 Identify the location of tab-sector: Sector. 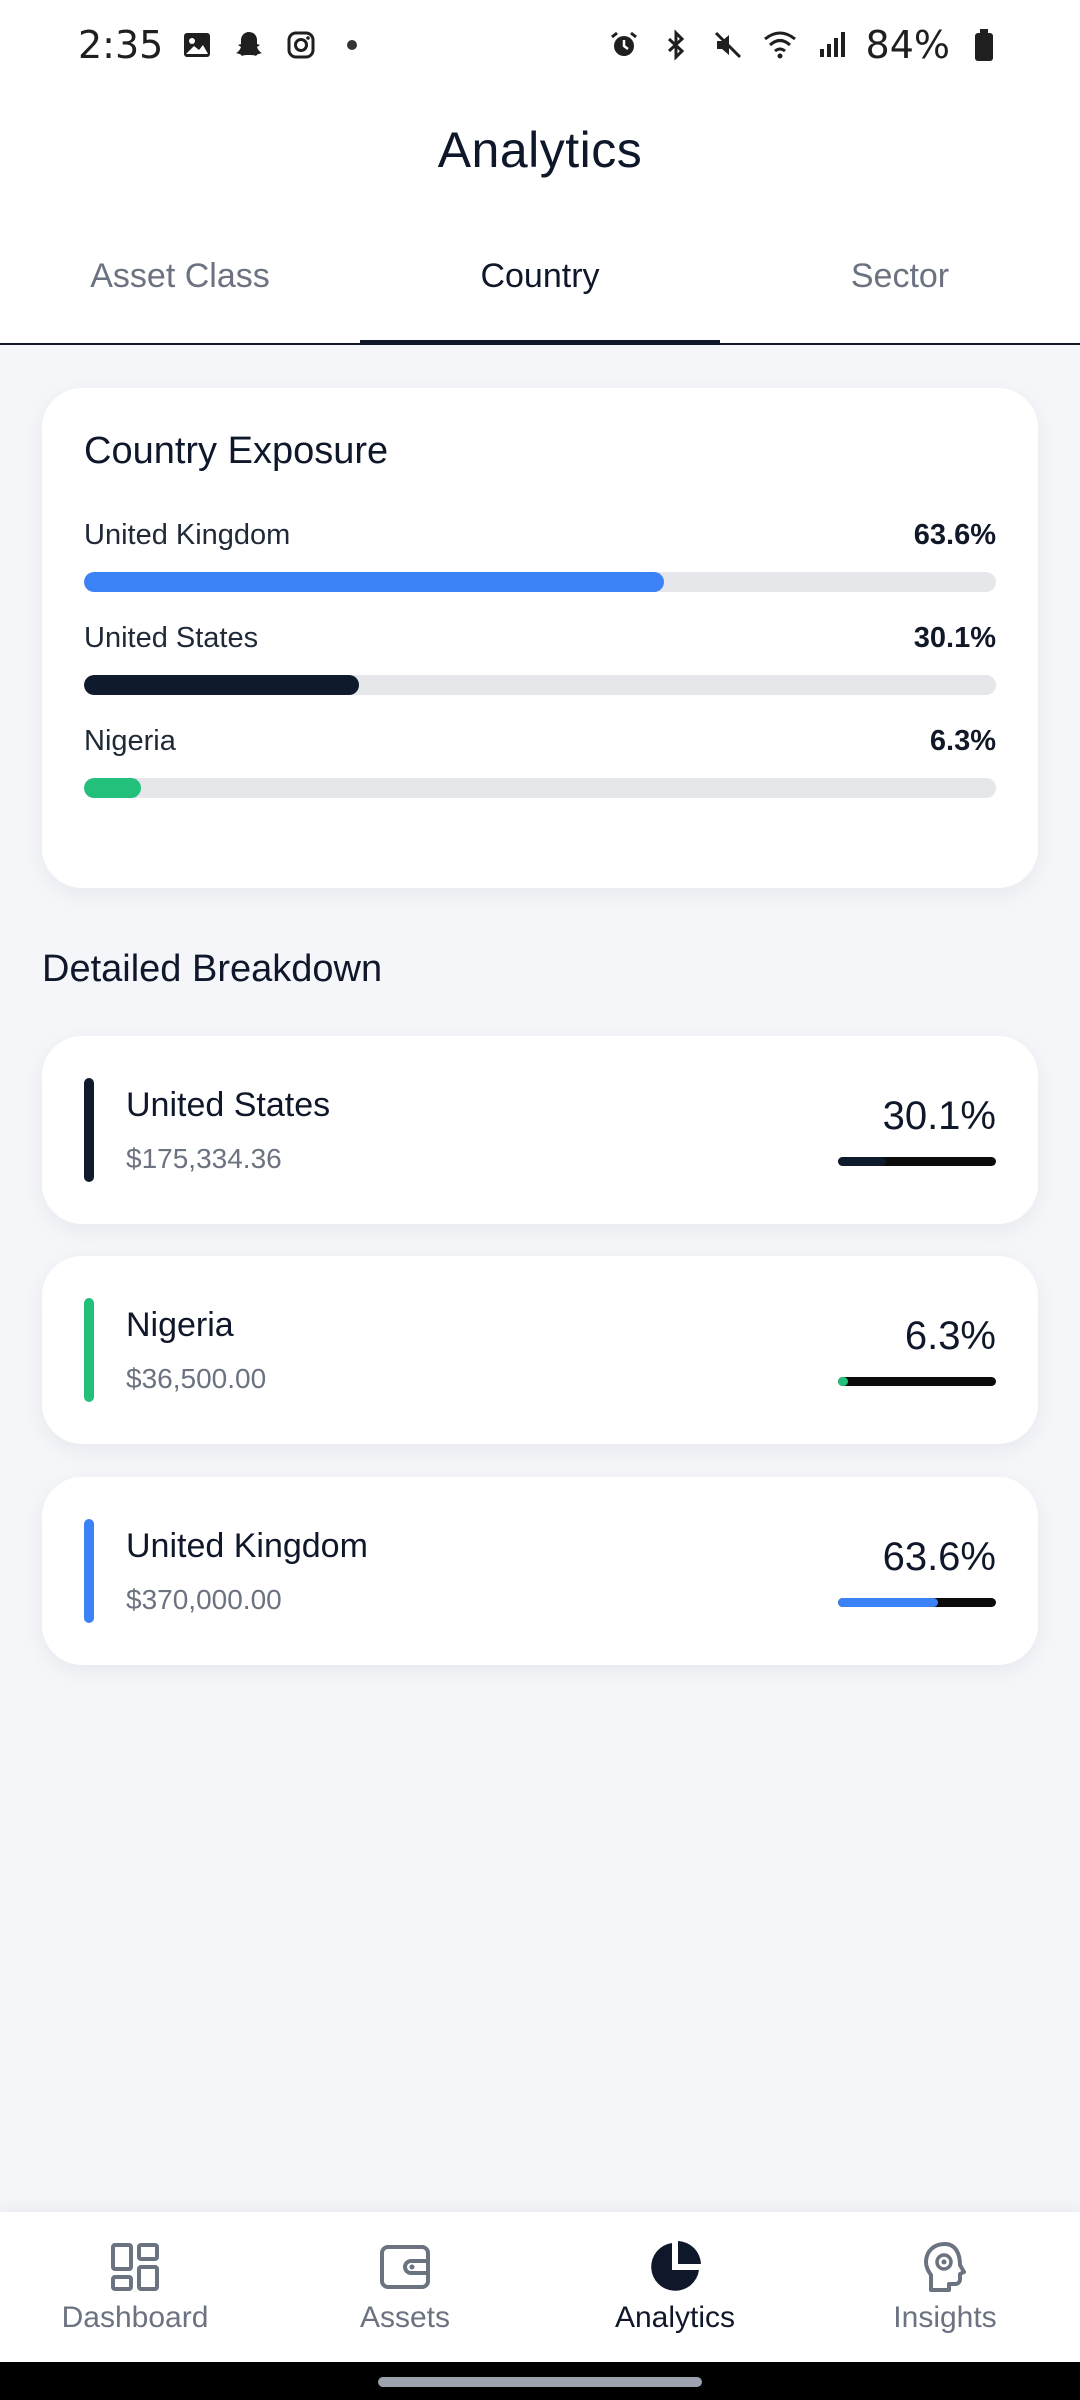
(900, 276).